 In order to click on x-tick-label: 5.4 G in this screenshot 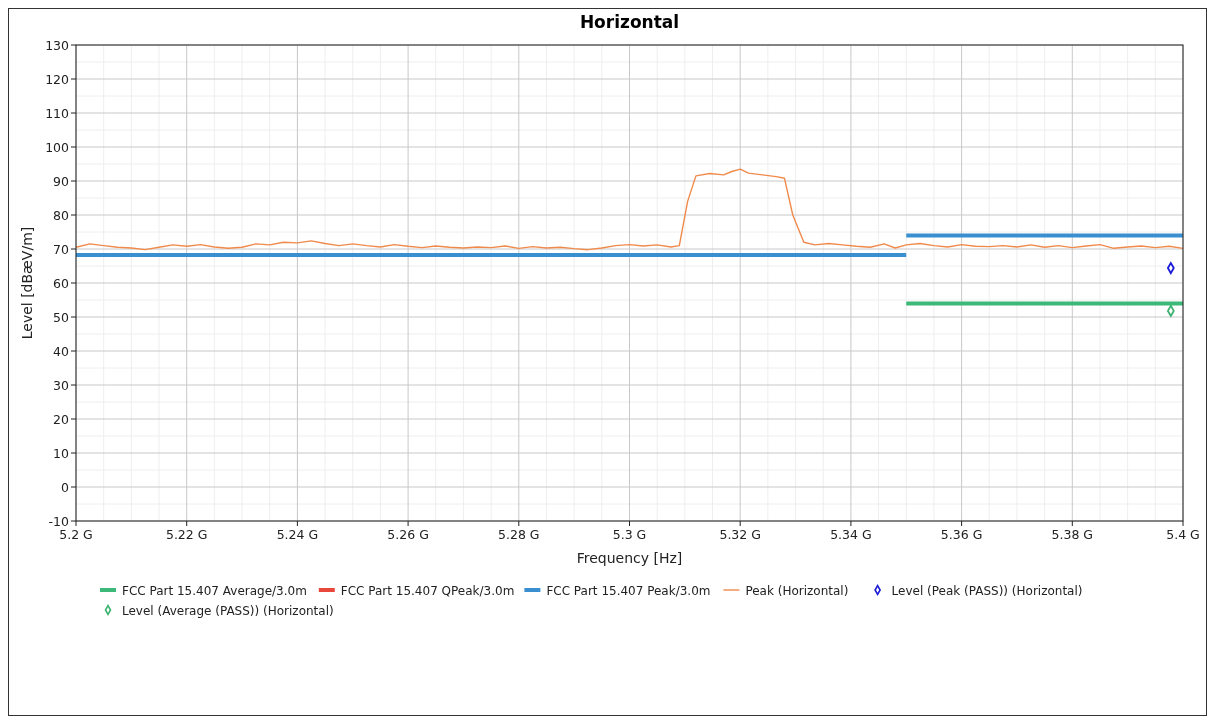, I will do `click(1183, 534)`.